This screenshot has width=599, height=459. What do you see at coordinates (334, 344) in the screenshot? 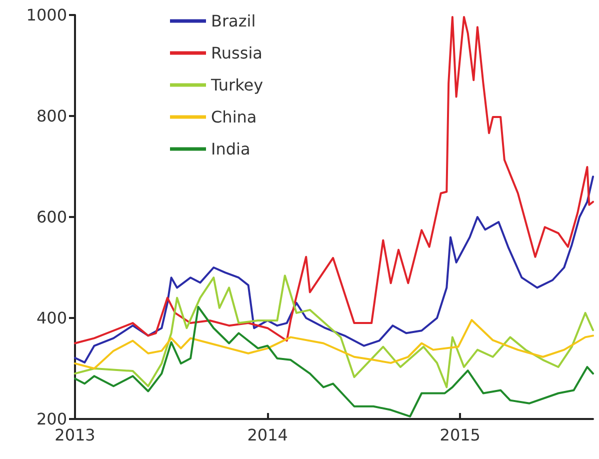
I see `line-series` at bounding box center [334, 344].